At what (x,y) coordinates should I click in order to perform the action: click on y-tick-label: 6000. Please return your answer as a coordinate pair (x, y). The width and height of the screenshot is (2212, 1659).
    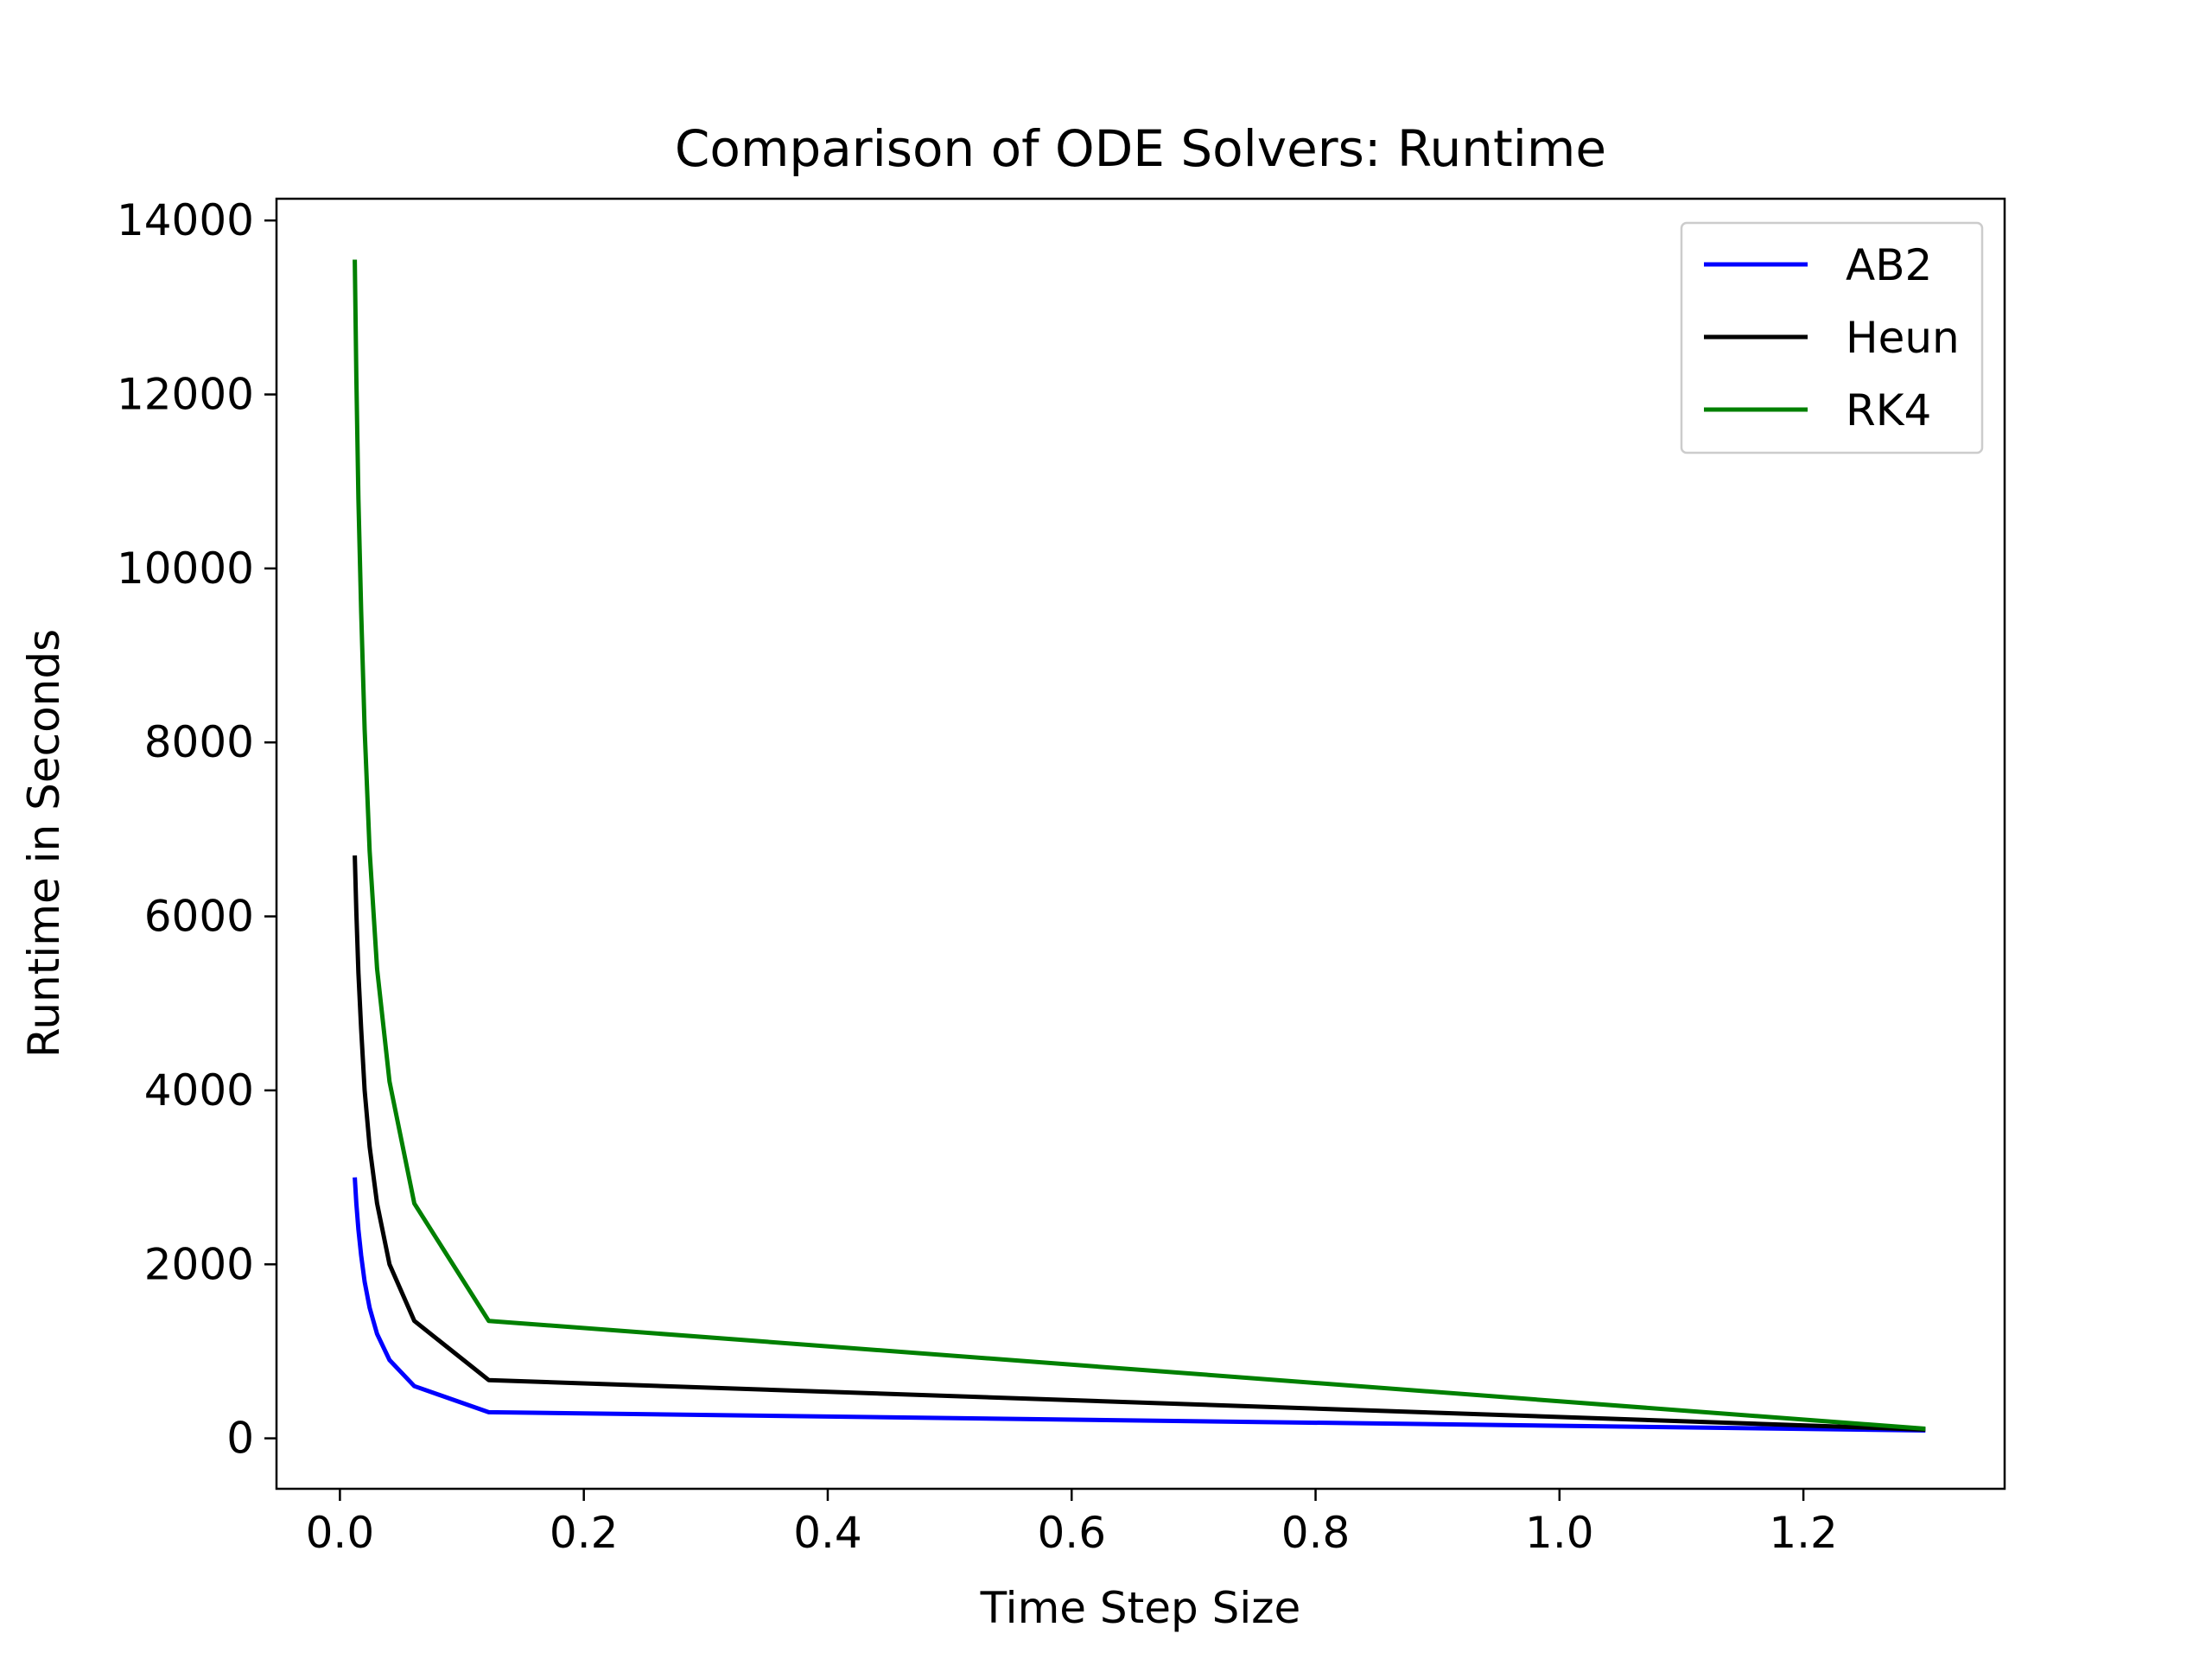
    Looking at the image, I should click on (199, 917).